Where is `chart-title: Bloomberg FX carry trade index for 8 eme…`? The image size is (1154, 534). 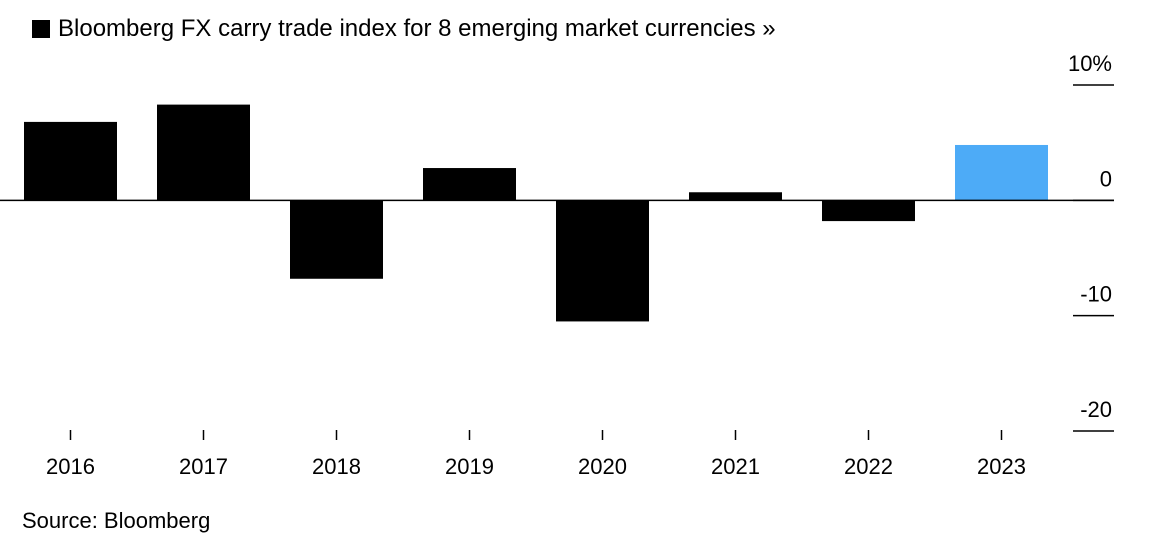
chart-title: Bloomberg FX carry trade index for 8 eme… is located at coordinates (417, 28).